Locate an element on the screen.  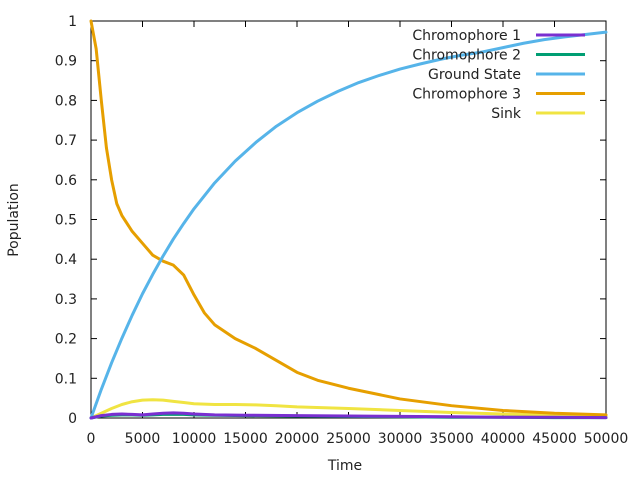
x-tick-label: 15000 is located at coordinates (245, 439).